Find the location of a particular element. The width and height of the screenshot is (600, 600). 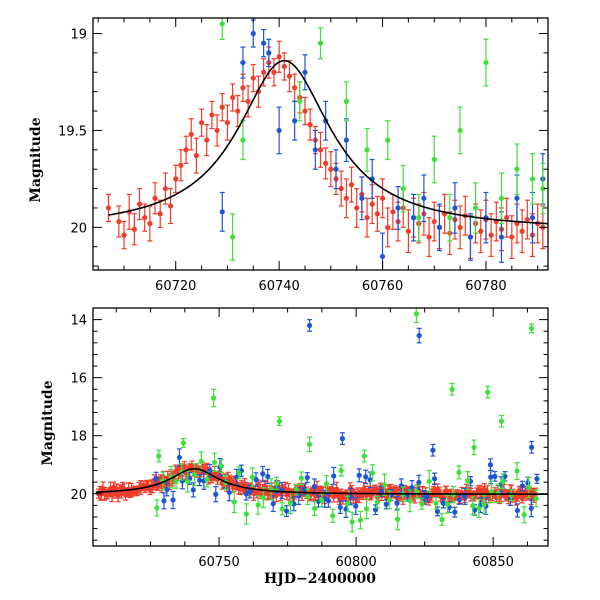

fit-curve is located at coordinates (321, 481).